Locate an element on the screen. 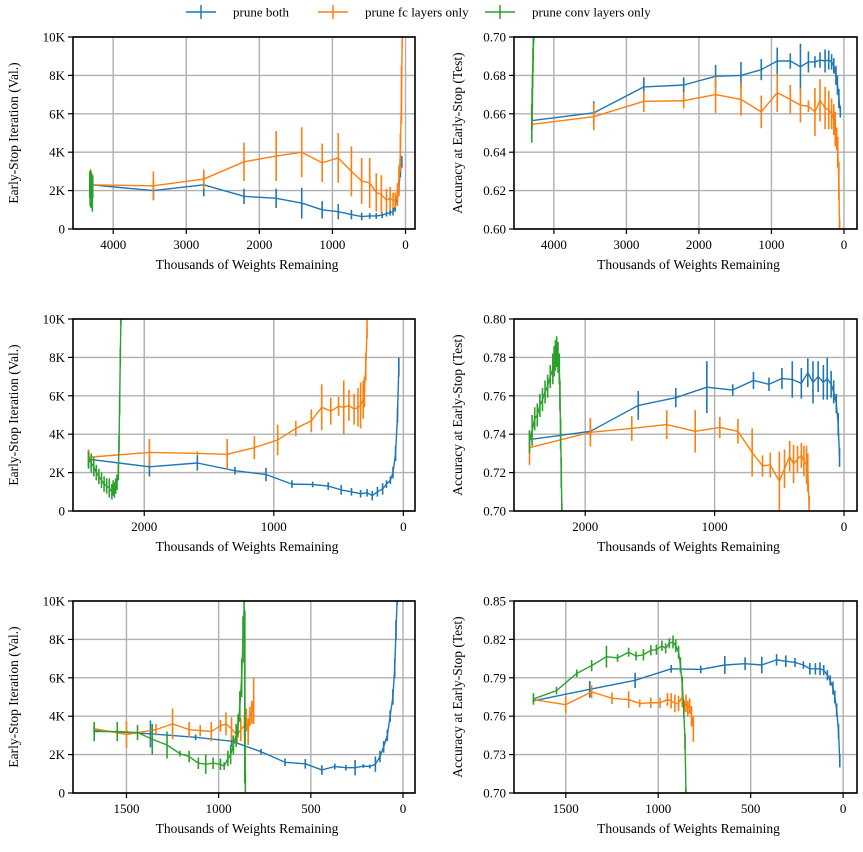  y-tick-label: 0.79 is located at coordinates (494, 677).